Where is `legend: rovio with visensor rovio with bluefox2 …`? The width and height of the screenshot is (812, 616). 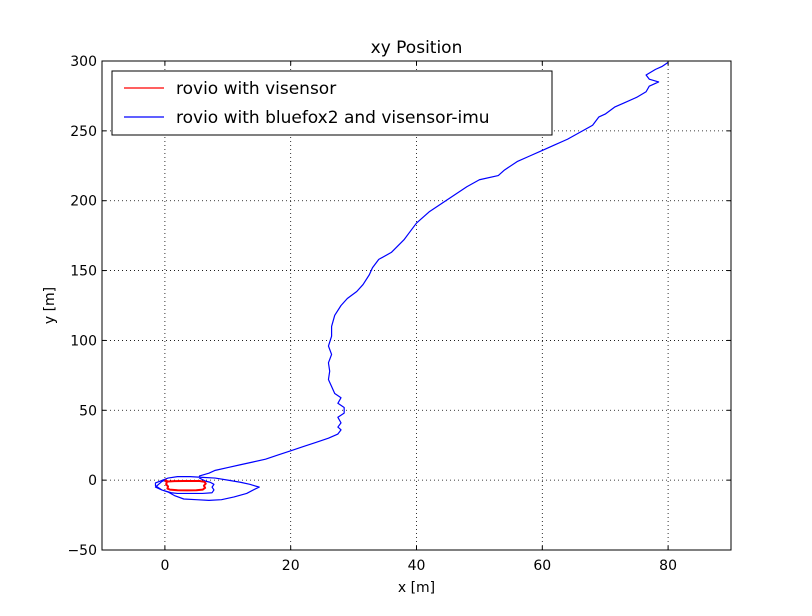
legend: rovio with visensor rovio with bluefox2 … is located at coordinates (332, 103).